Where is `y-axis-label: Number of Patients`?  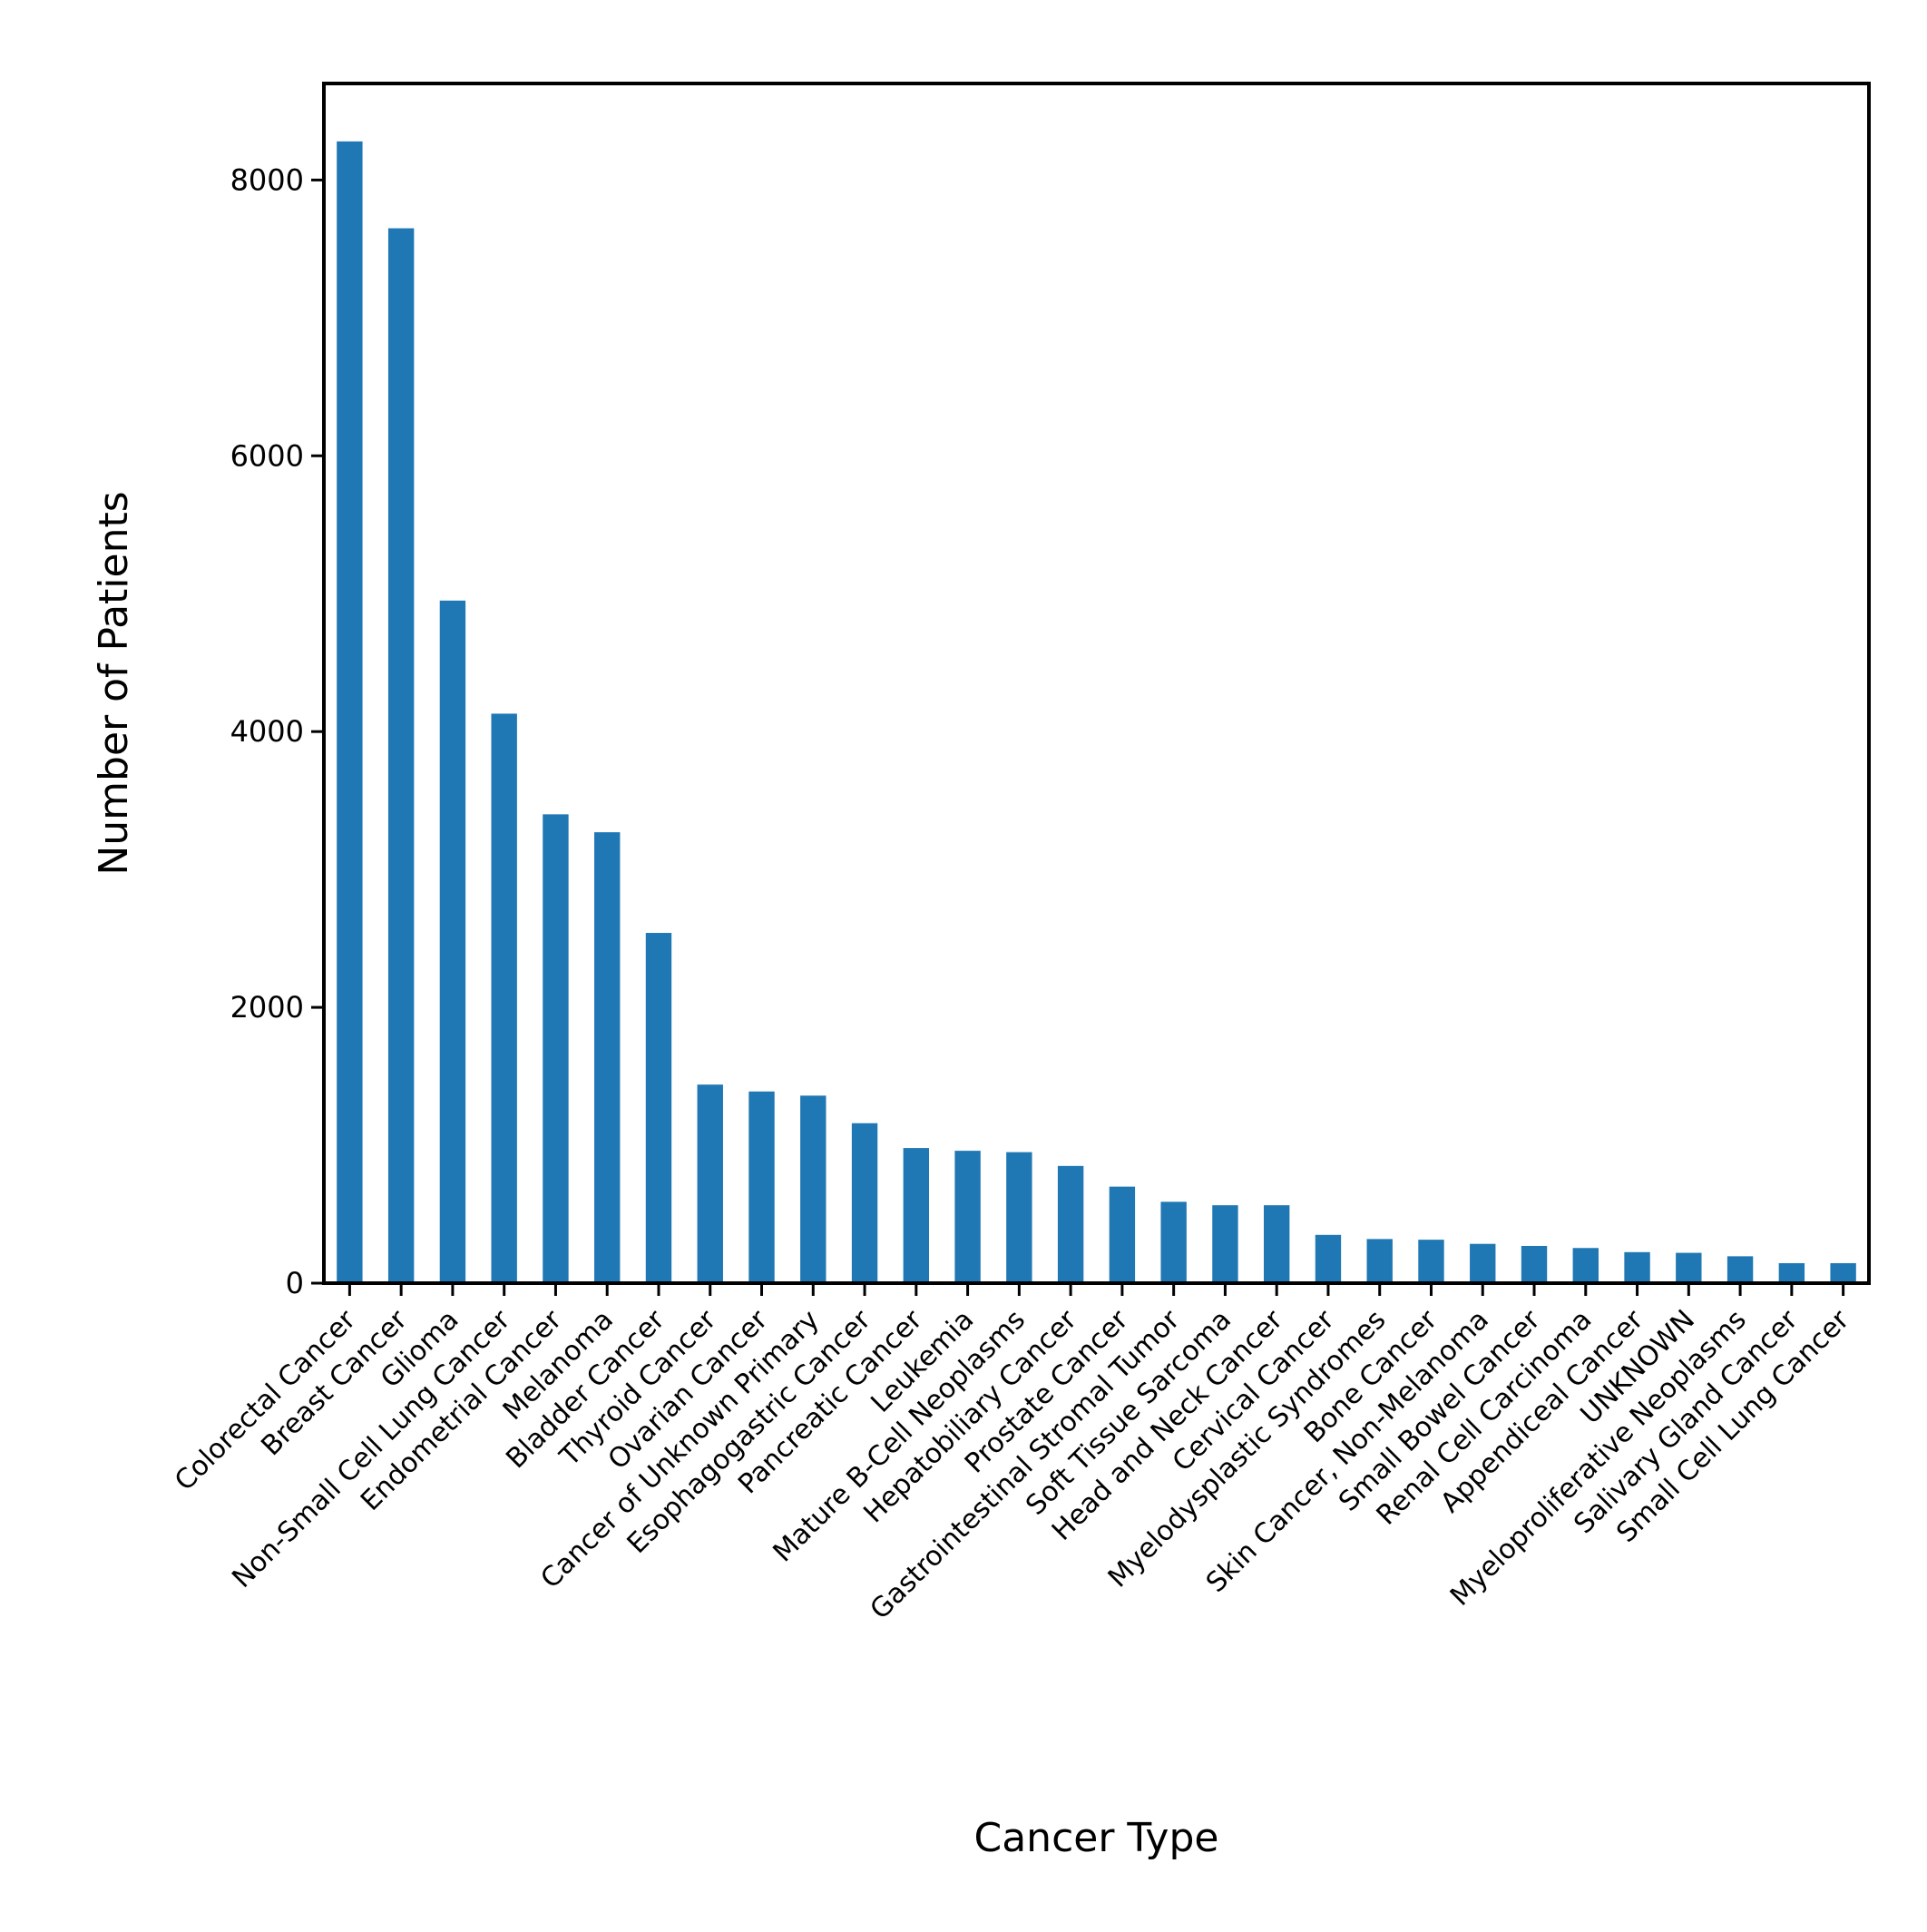
y-axis-label: Number of Patients is located at coordinates (114, 683).